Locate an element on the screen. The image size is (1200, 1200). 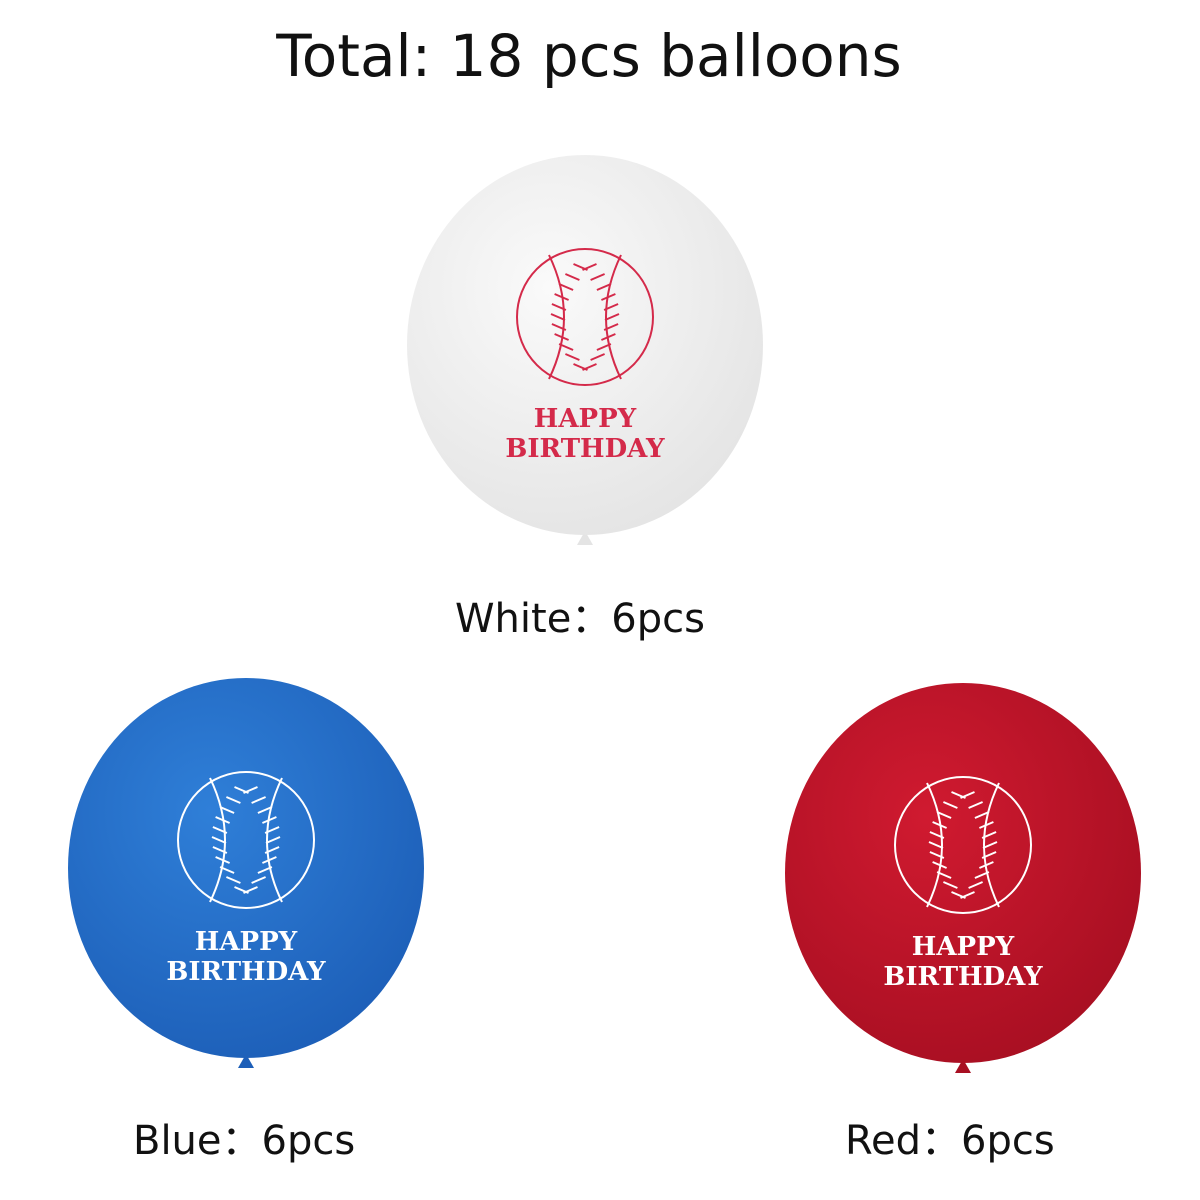
red-balloon-label: Red：6pcs is located at coordinates (950, 1141).